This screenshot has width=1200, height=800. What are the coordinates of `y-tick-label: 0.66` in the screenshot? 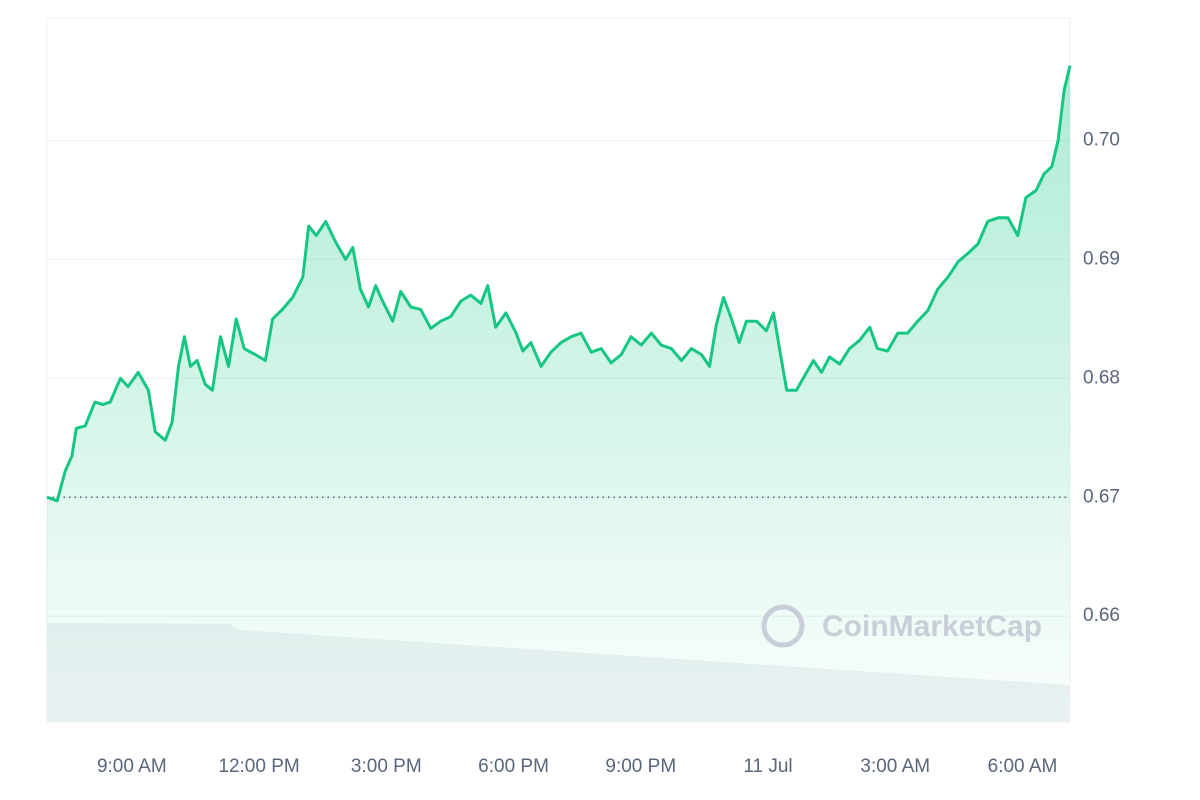 It's located at (1101, 615).